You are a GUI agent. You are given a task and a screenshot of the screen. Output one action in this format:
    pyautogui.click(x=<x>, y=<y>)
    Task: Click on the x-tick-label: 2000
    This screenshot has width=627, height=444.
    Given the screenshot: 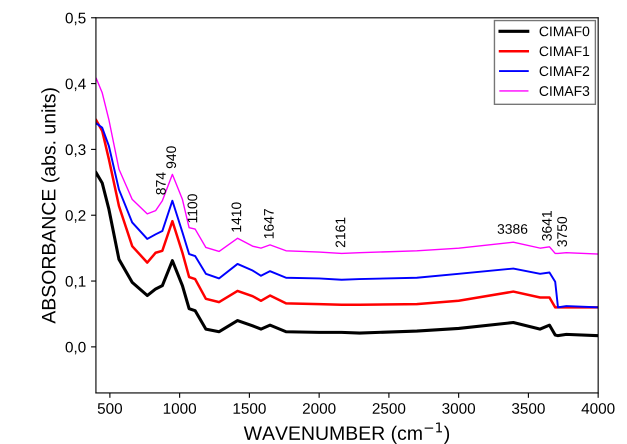 What is the action you would take?
    pyautogui.click(x=319, y=408)
    